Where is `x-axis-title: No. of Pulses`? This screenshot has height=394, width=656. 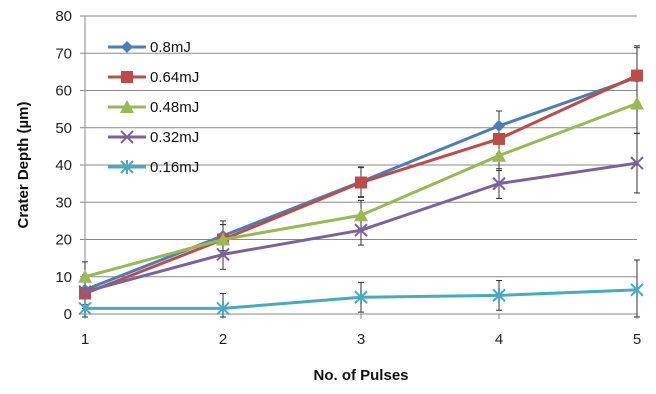
x-axis-title: No. of Pulses is located at coordinates (360, 375).